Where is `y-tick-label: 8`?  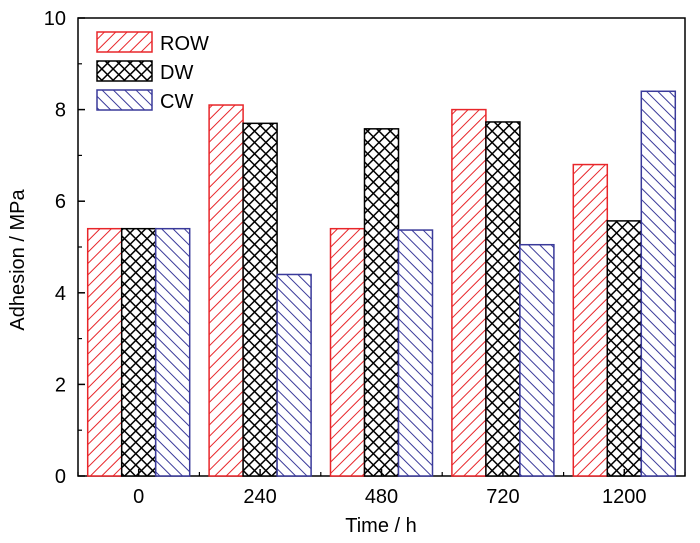 y-tick-label: 8 is located at coordinates (60, 111).